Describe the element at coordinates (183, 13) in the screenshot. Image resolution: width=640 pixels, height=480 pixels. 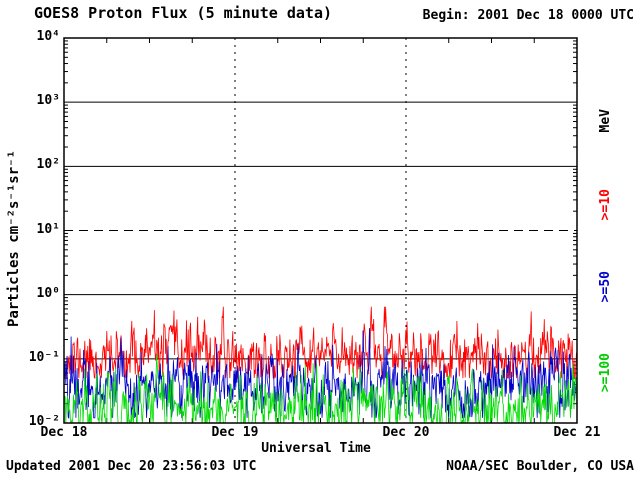
I see `chart-title: GOES8 Proton Flux (5 minute data)` at that location.